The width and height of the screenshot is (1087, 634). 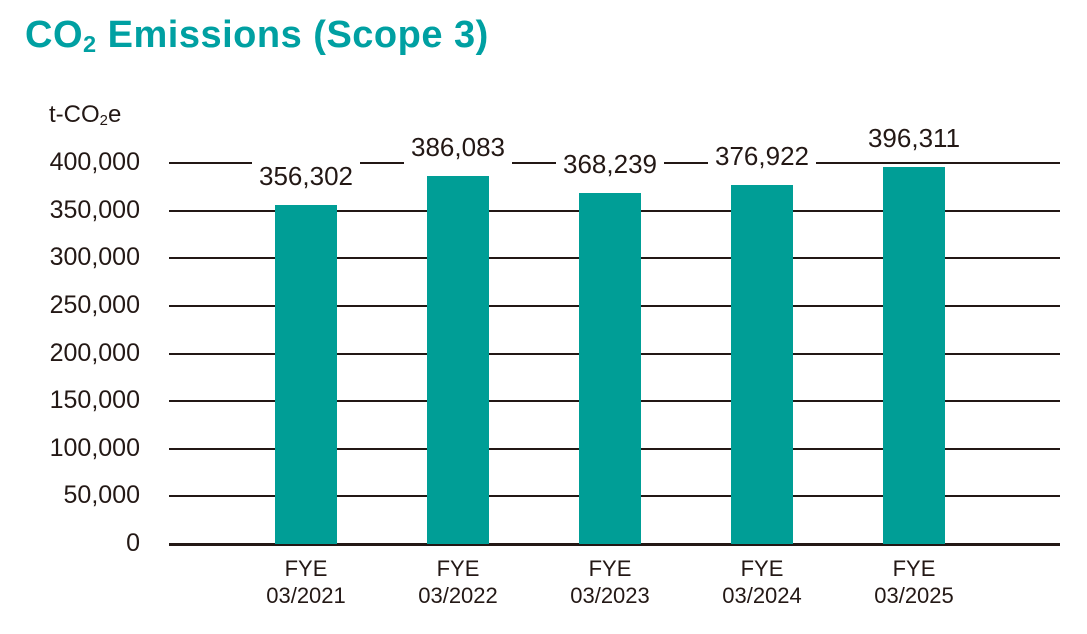 I want to click on y-tick-label: 350,000, so click(x=94, y=209).